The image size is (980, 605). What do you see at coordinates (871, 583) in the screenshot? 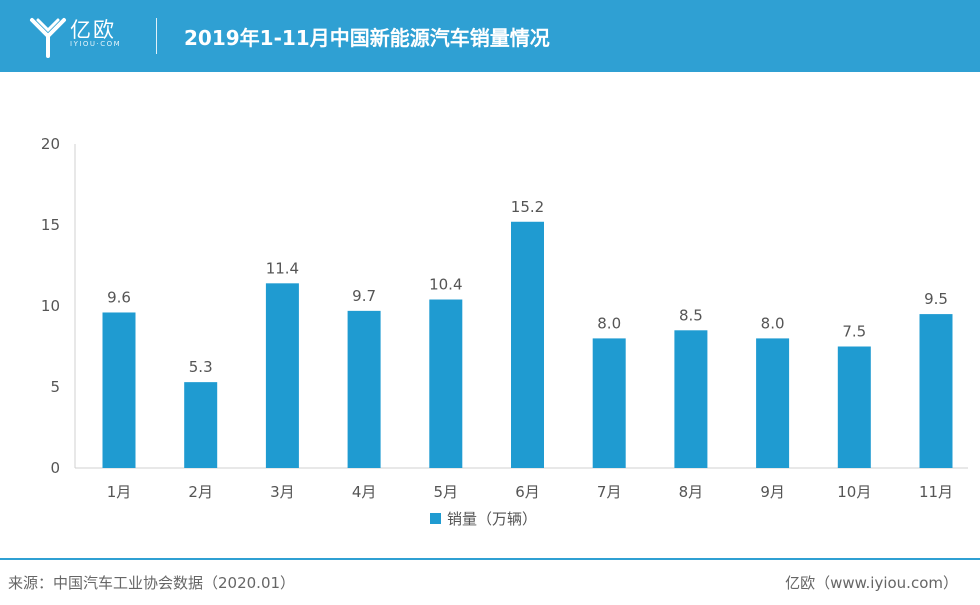
I see `site-text: 亿欧（www.iyiou.com）` at bounding box center [871, 583].